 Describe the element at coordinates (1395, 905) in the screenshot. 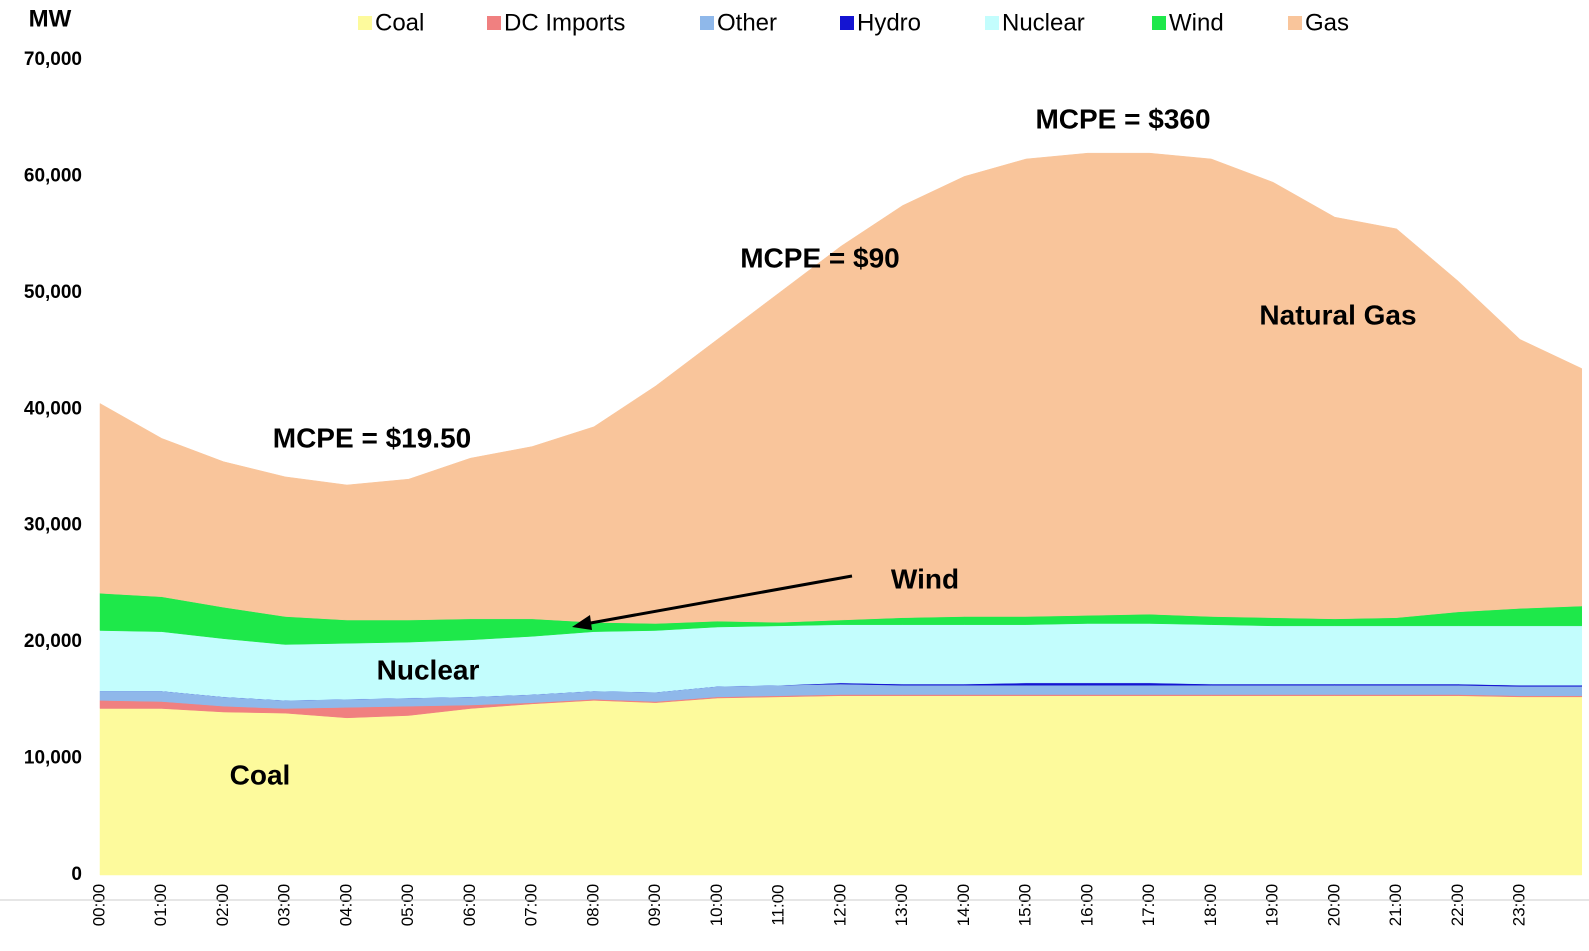

I see `x-tick-label: 21:00` at that location.